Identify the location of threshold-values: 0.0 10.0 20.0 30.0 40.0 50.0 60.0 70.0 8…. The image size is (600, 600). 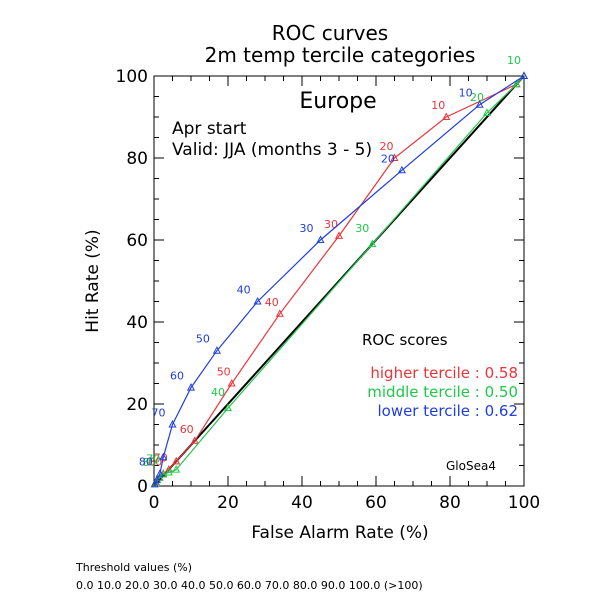
(249, 585).